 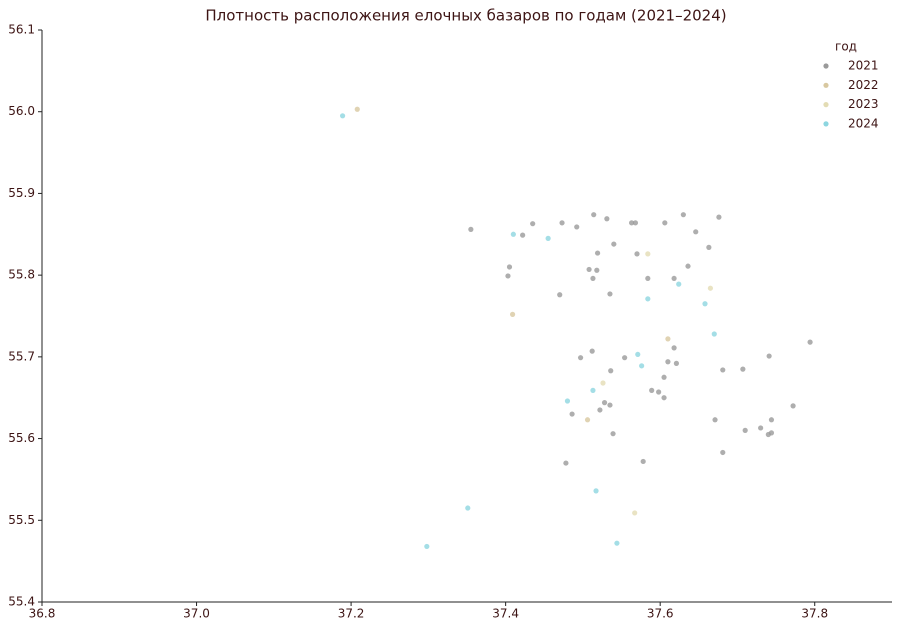 What do you see at coordinates (814, 614) in the screenshot?
I see `x-tick-label: 37.8` at bounding box center [814, 614].